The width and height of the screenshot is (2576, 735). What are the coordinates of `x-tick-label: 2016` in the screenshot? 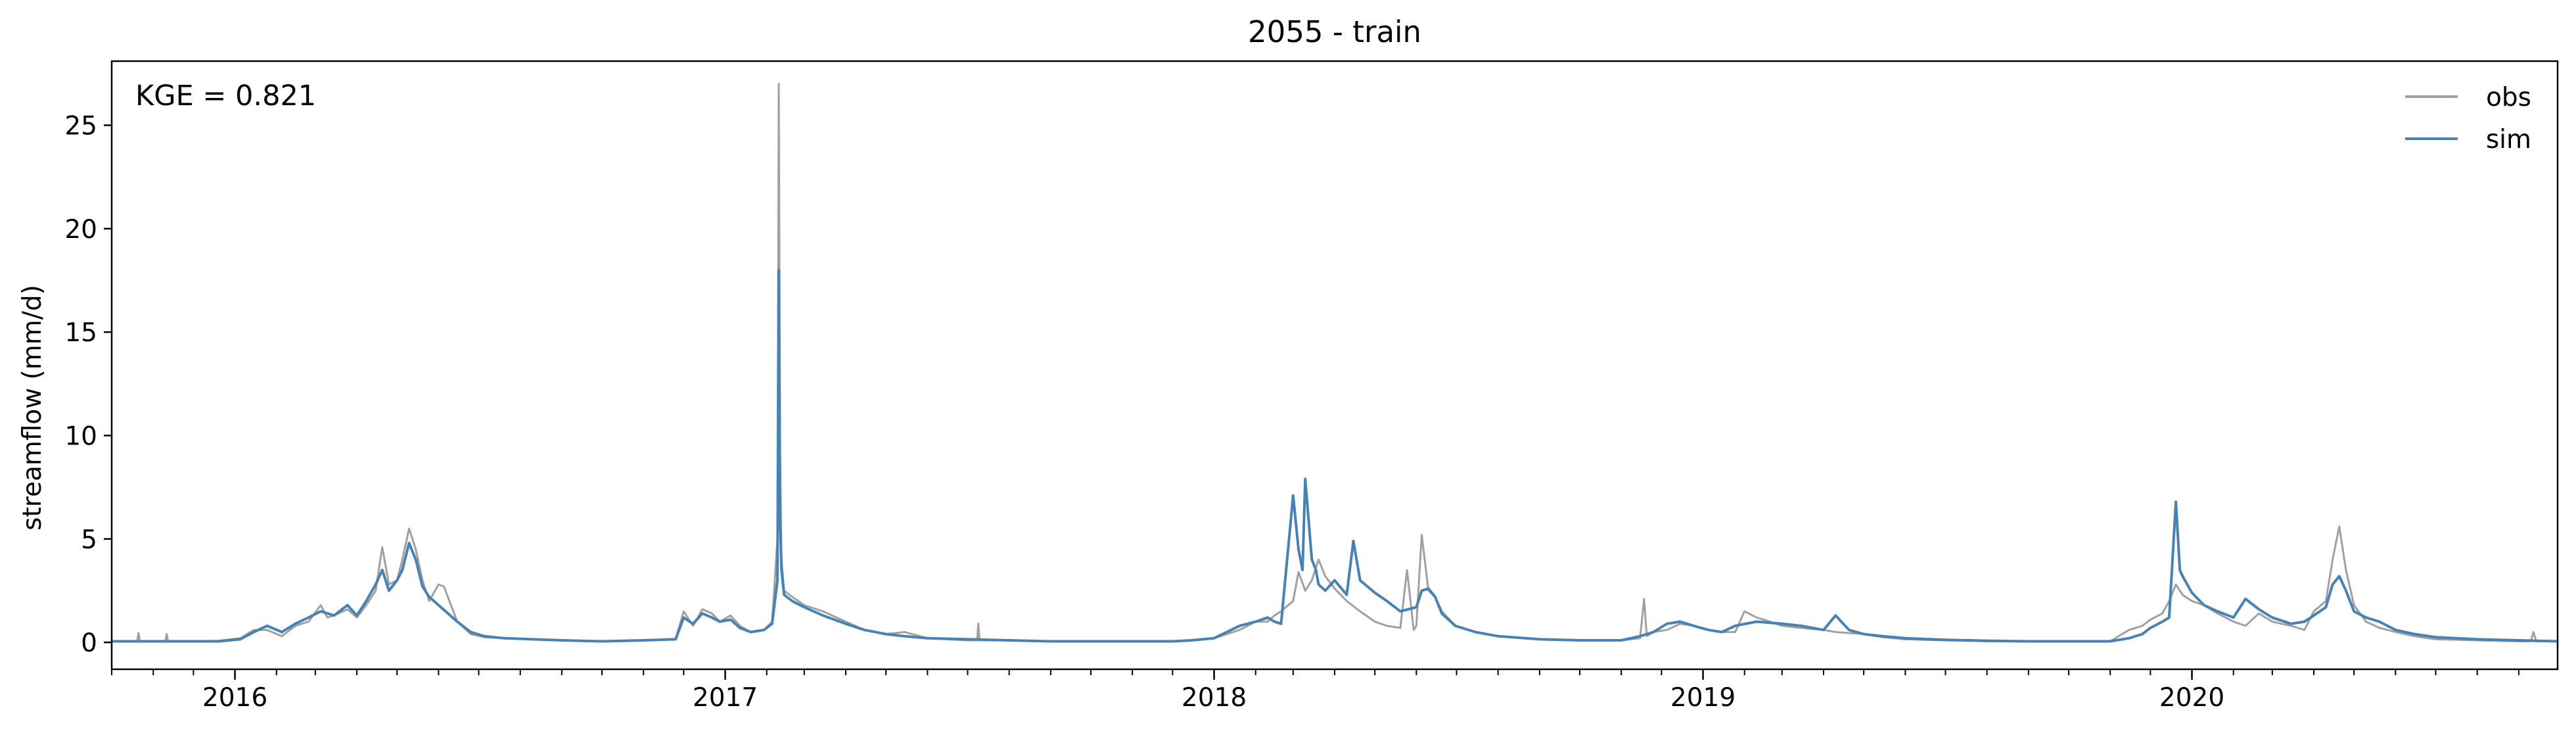 It's located at (235, 698).